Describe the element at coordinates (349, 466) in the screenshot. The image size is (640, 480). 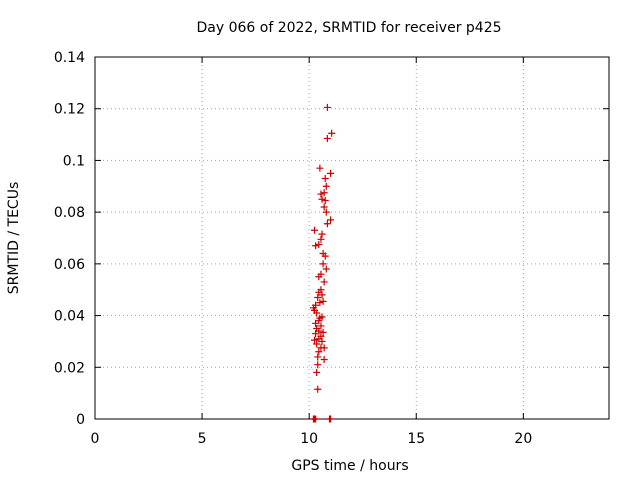
I see `x-axis-title: GPS time / hours` at that location.